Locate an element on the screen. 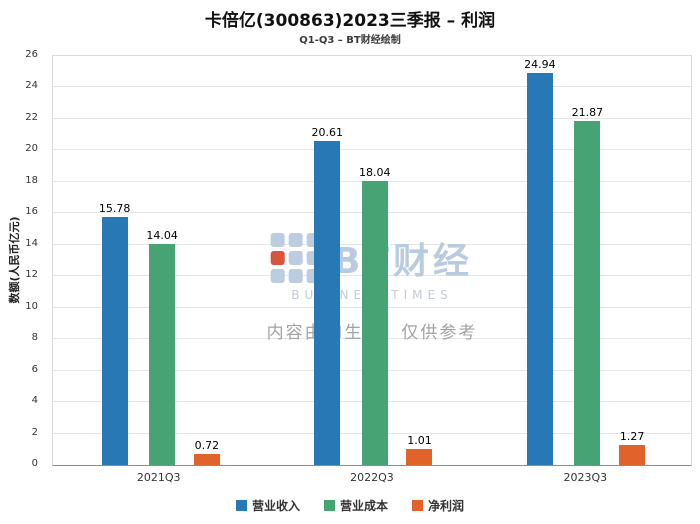 This screenshot has width=700, height=524. bar-unit: 24.94 is located at coordinates (540, 260).